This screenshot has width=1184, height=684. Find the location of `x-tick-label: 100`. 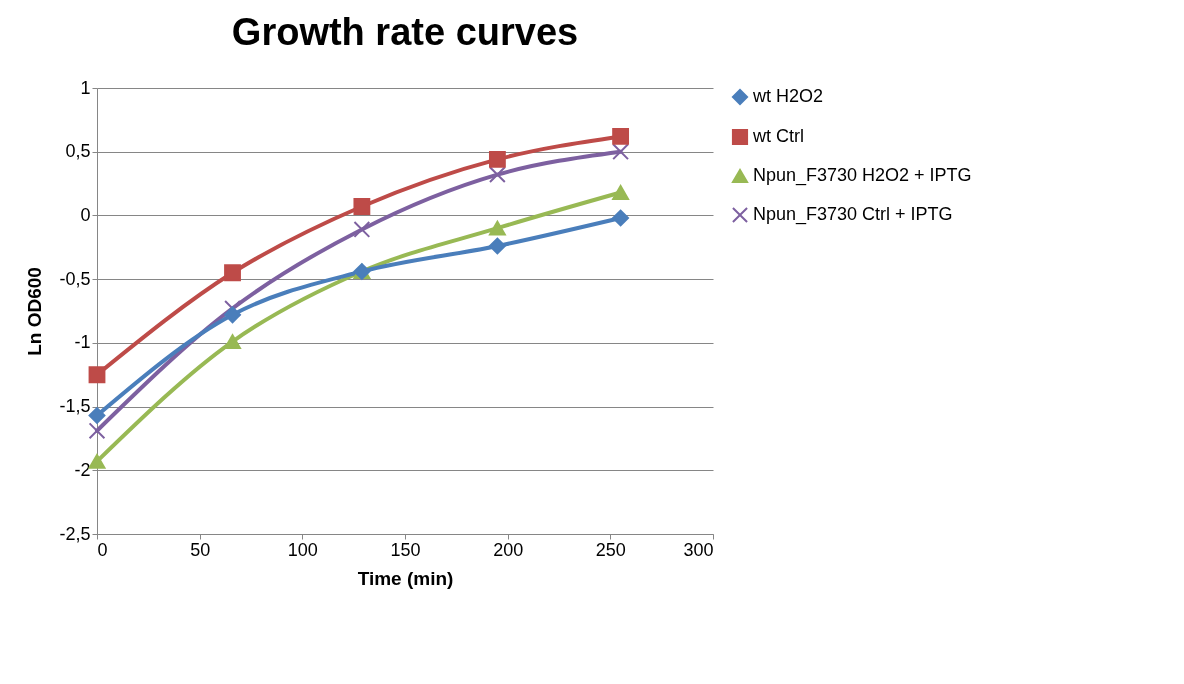

x-tick-label: 100 is located at coordinates (302, 549).